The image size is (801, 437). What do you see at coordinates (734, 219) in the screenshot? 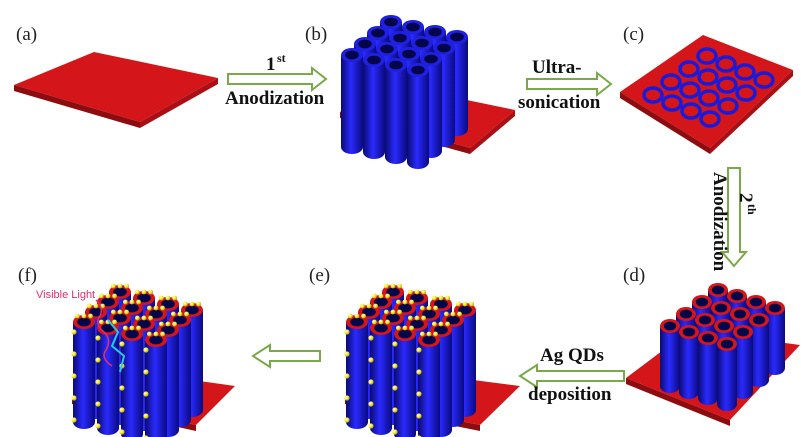
I see `arrow-second-anodization: 2 th Anodization` at bounding box center [734, 219].